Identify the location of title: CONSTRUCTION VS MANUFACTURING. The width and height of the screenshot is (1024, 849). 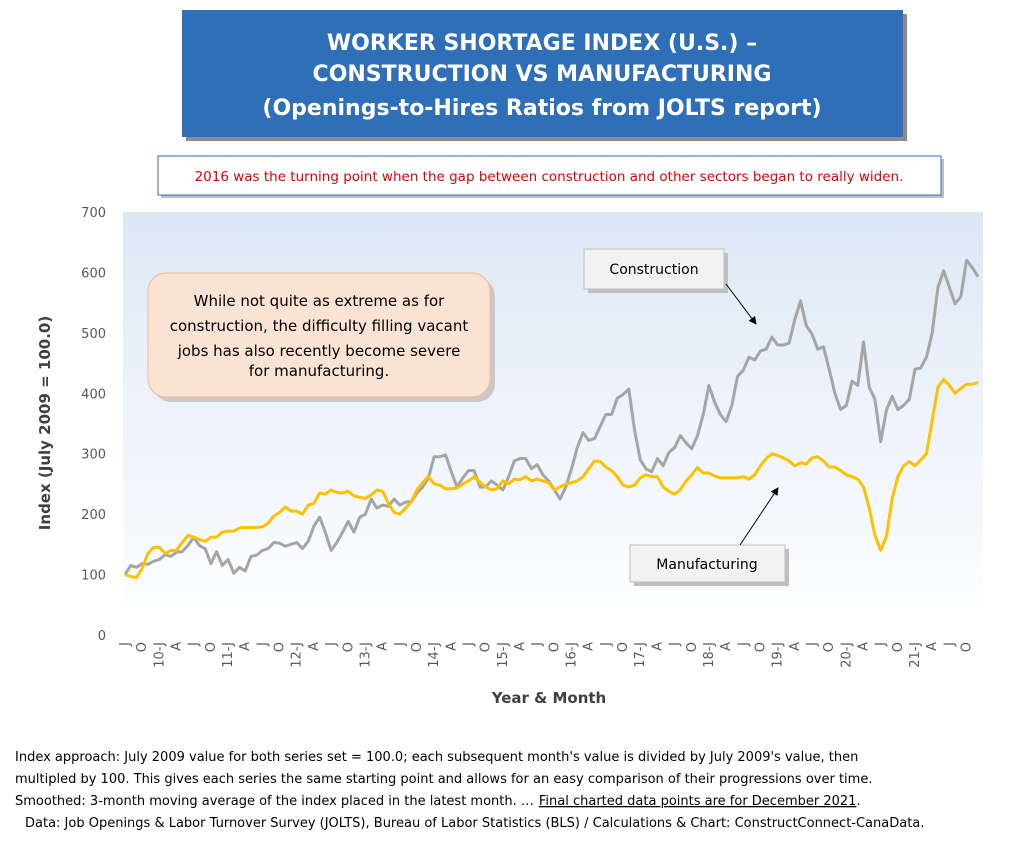
(542, 74).